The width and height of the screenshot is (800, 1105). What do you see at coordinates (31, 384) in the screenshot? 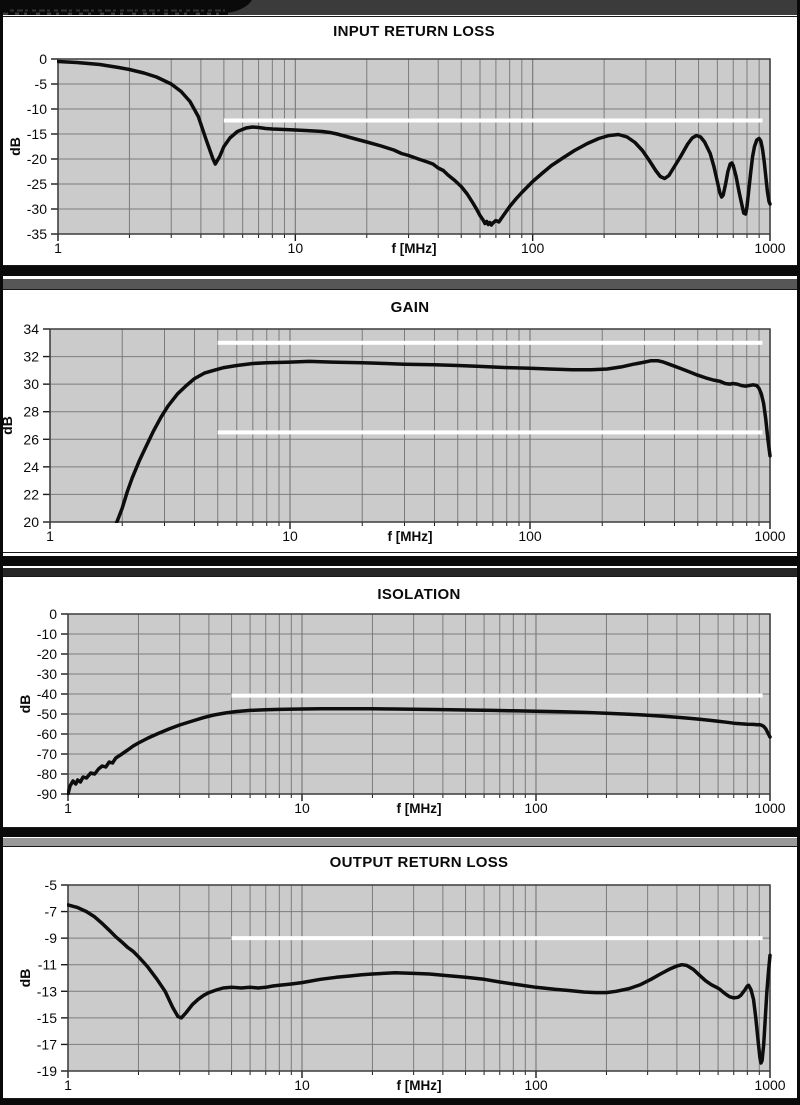
I see `svg-text: 30` at bounding box center [31, 384].